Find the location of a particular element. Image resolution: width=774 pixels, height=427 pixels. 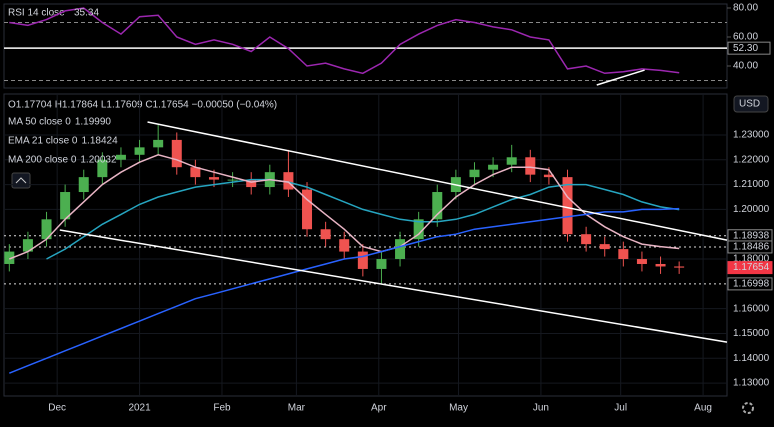

y-tick-label: 40.00 is located at coordinates (745, 66).